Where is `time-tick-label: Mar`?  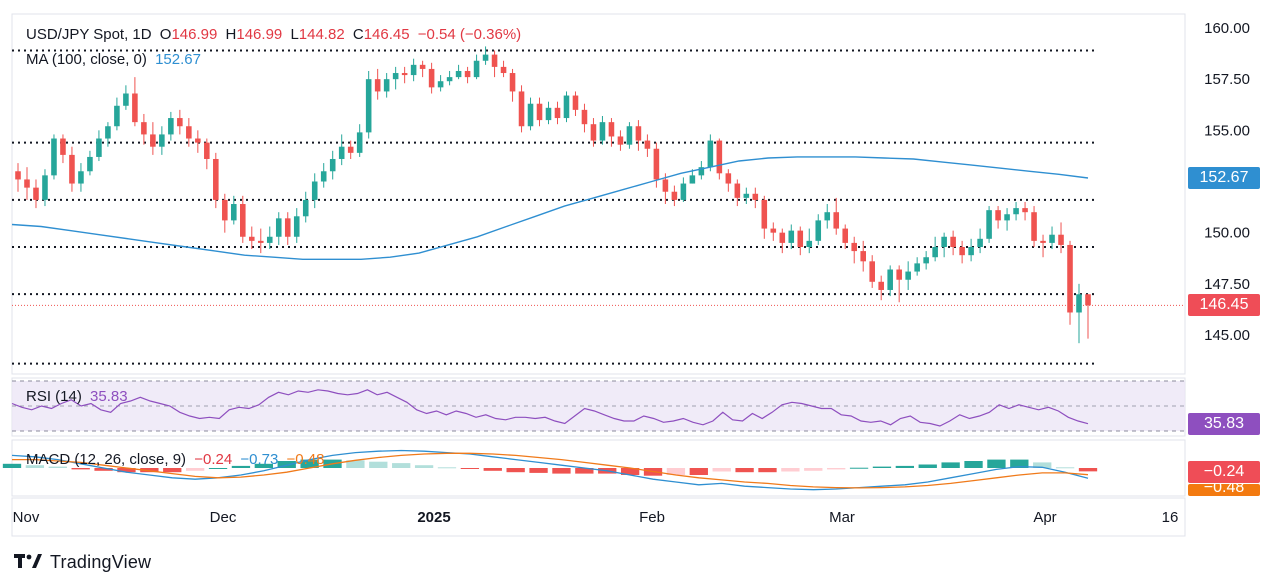
time-tick-label: Mar is located at coordinates (842, 517).